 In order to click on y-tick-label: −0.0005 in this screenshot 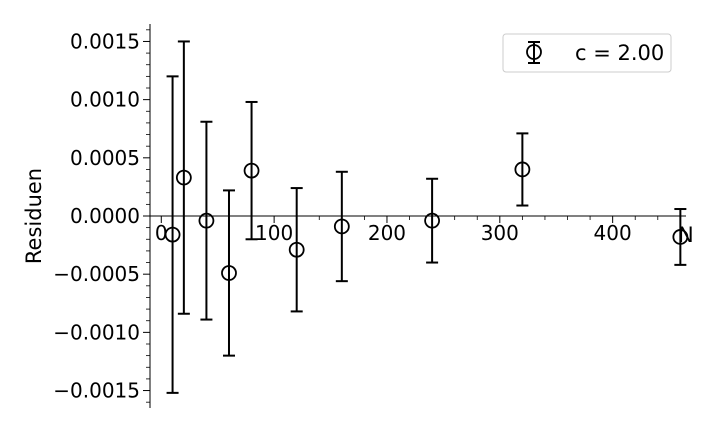, I will do `click(96, 274)`.